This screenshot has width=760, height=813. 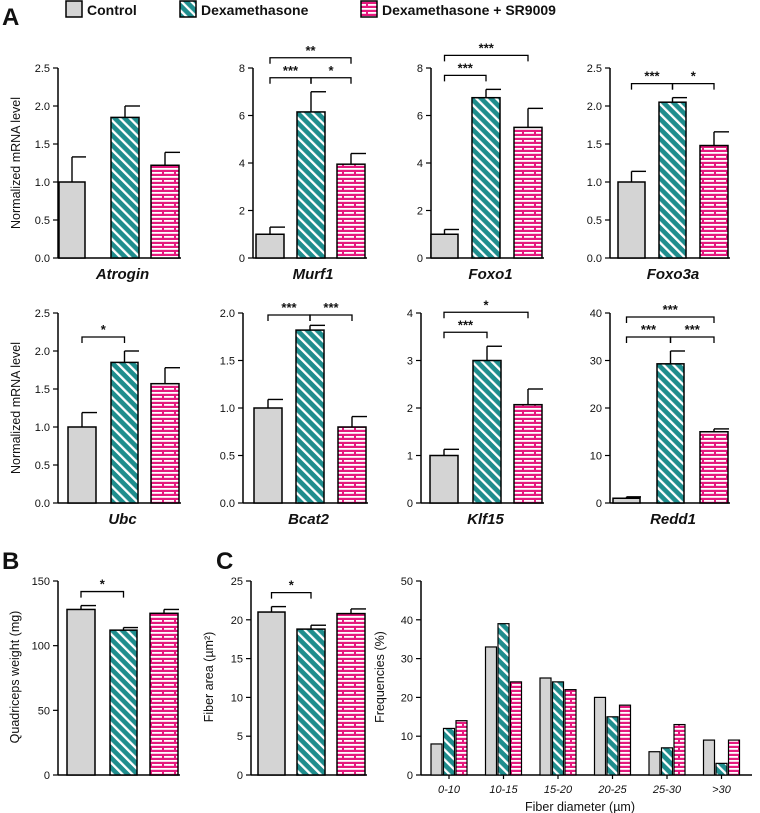 What do you see at coordinates (165, 211) in the screenshot?
I see `atrogin-bar-sr` at bounding box center [165, 211].